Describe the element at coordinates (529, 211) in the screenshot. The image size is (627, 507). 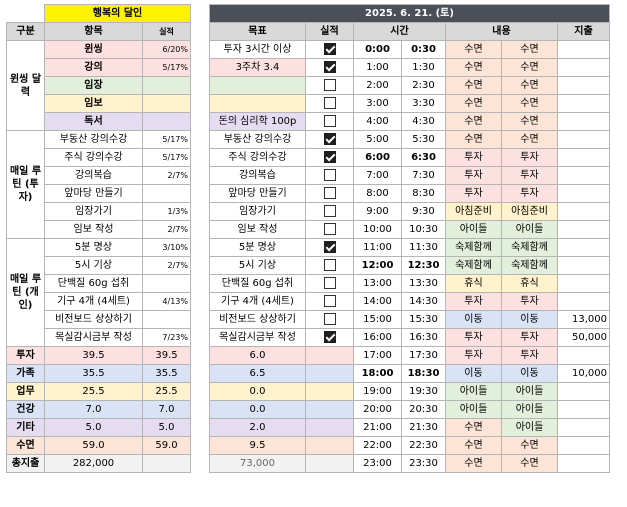
I see `activity-cell: 아침준비` at that location.